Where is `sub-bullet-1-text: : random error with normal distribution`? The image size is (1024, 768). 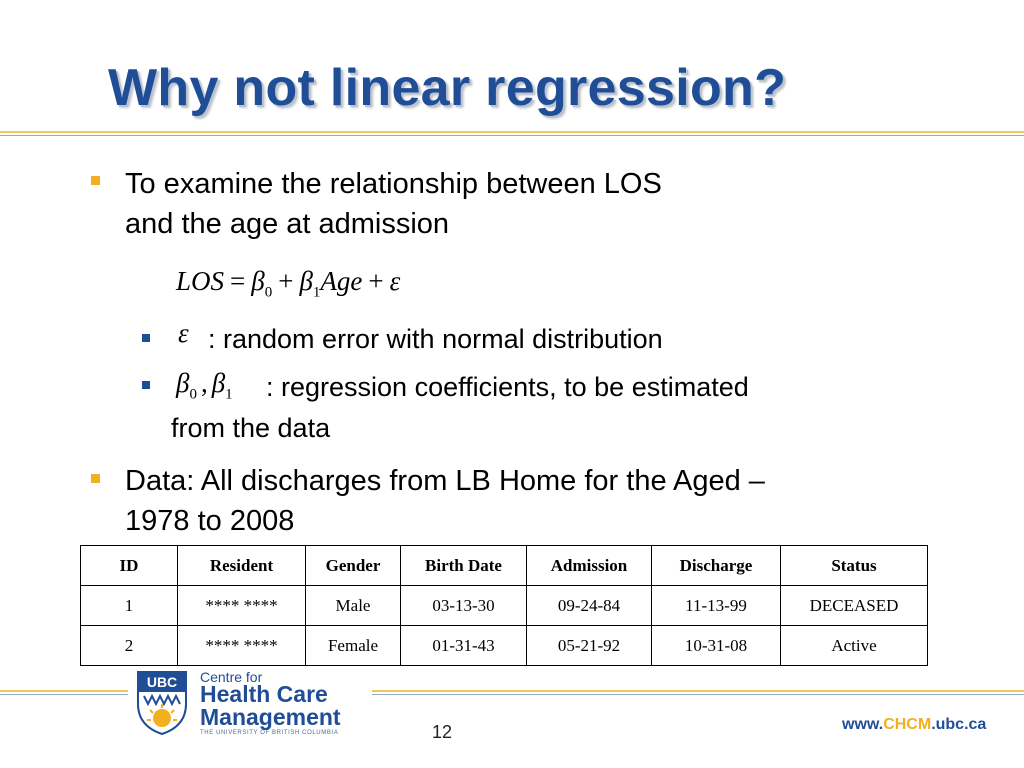
sub-bullet-1-text: : random error with normal distribution is located at coordinates (435, 339).